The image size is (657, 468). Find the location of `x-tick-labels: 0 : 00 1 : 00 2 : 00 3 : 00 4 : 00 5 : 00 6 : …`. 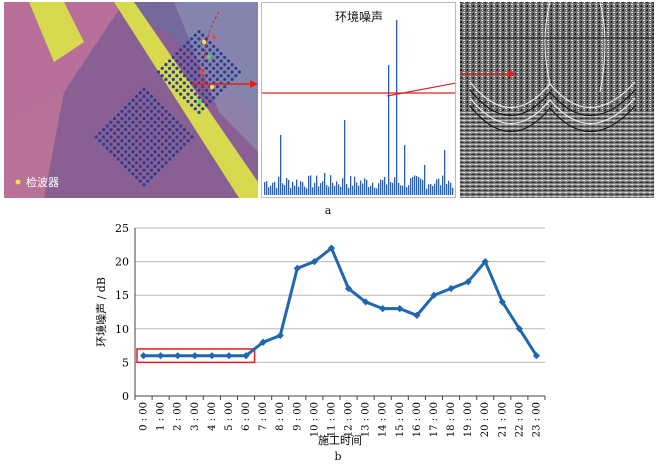

x-tick-labels: 0 : 00 1 : 00 2 : 00 3 : 00 4 : 00 5 : 00 6 : … is located at coordinates (341, 419).